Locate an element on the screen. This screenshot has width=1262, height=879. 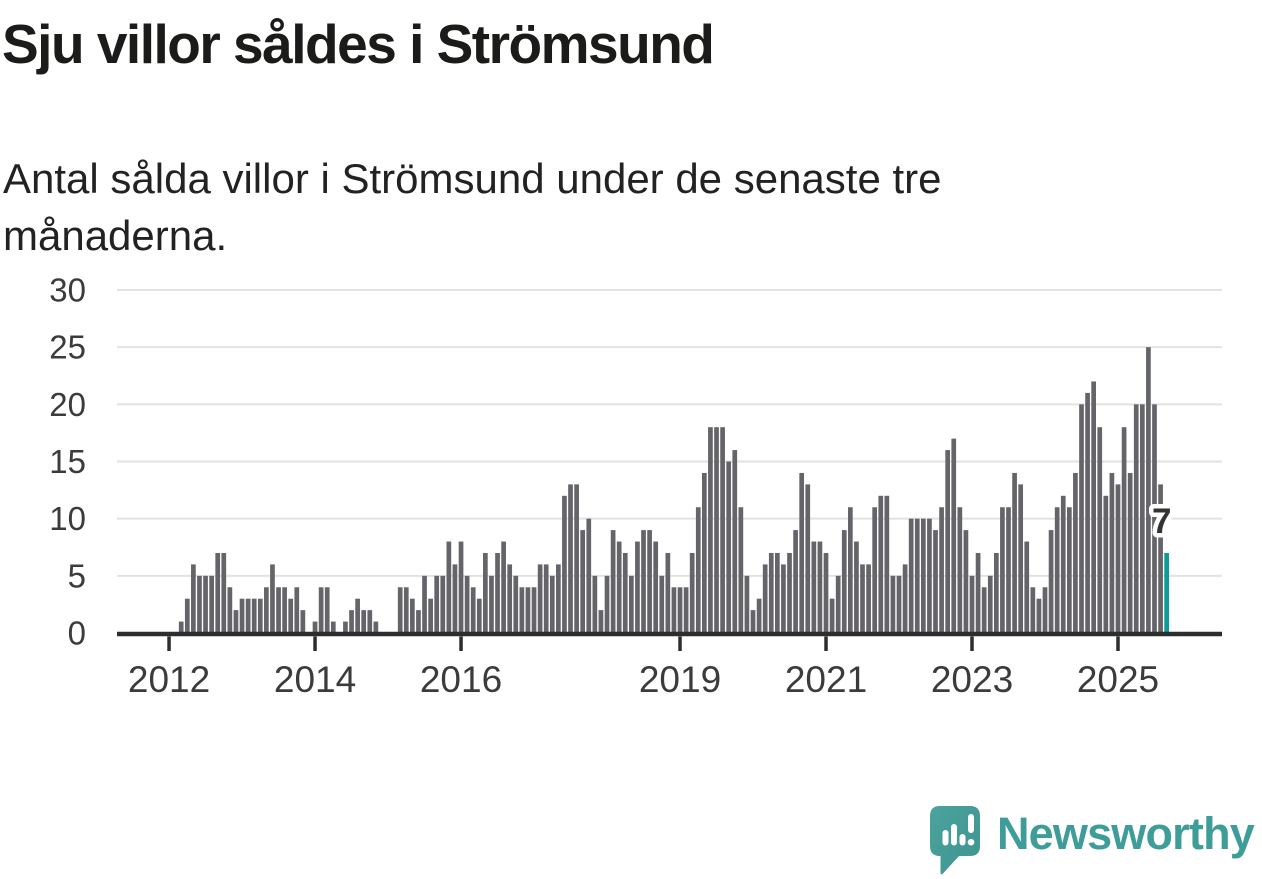
y-axis-label: 10 is located at coordinates (67, 518).